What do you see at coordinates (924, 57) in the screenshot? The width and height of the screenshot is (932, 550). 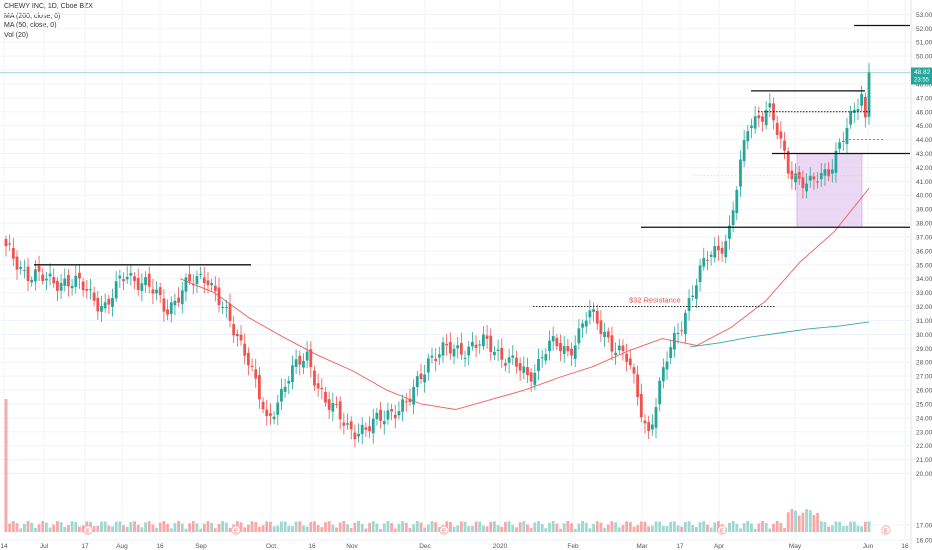 I see `y-tick-label: 50.00` at bounding box center [924, 57].